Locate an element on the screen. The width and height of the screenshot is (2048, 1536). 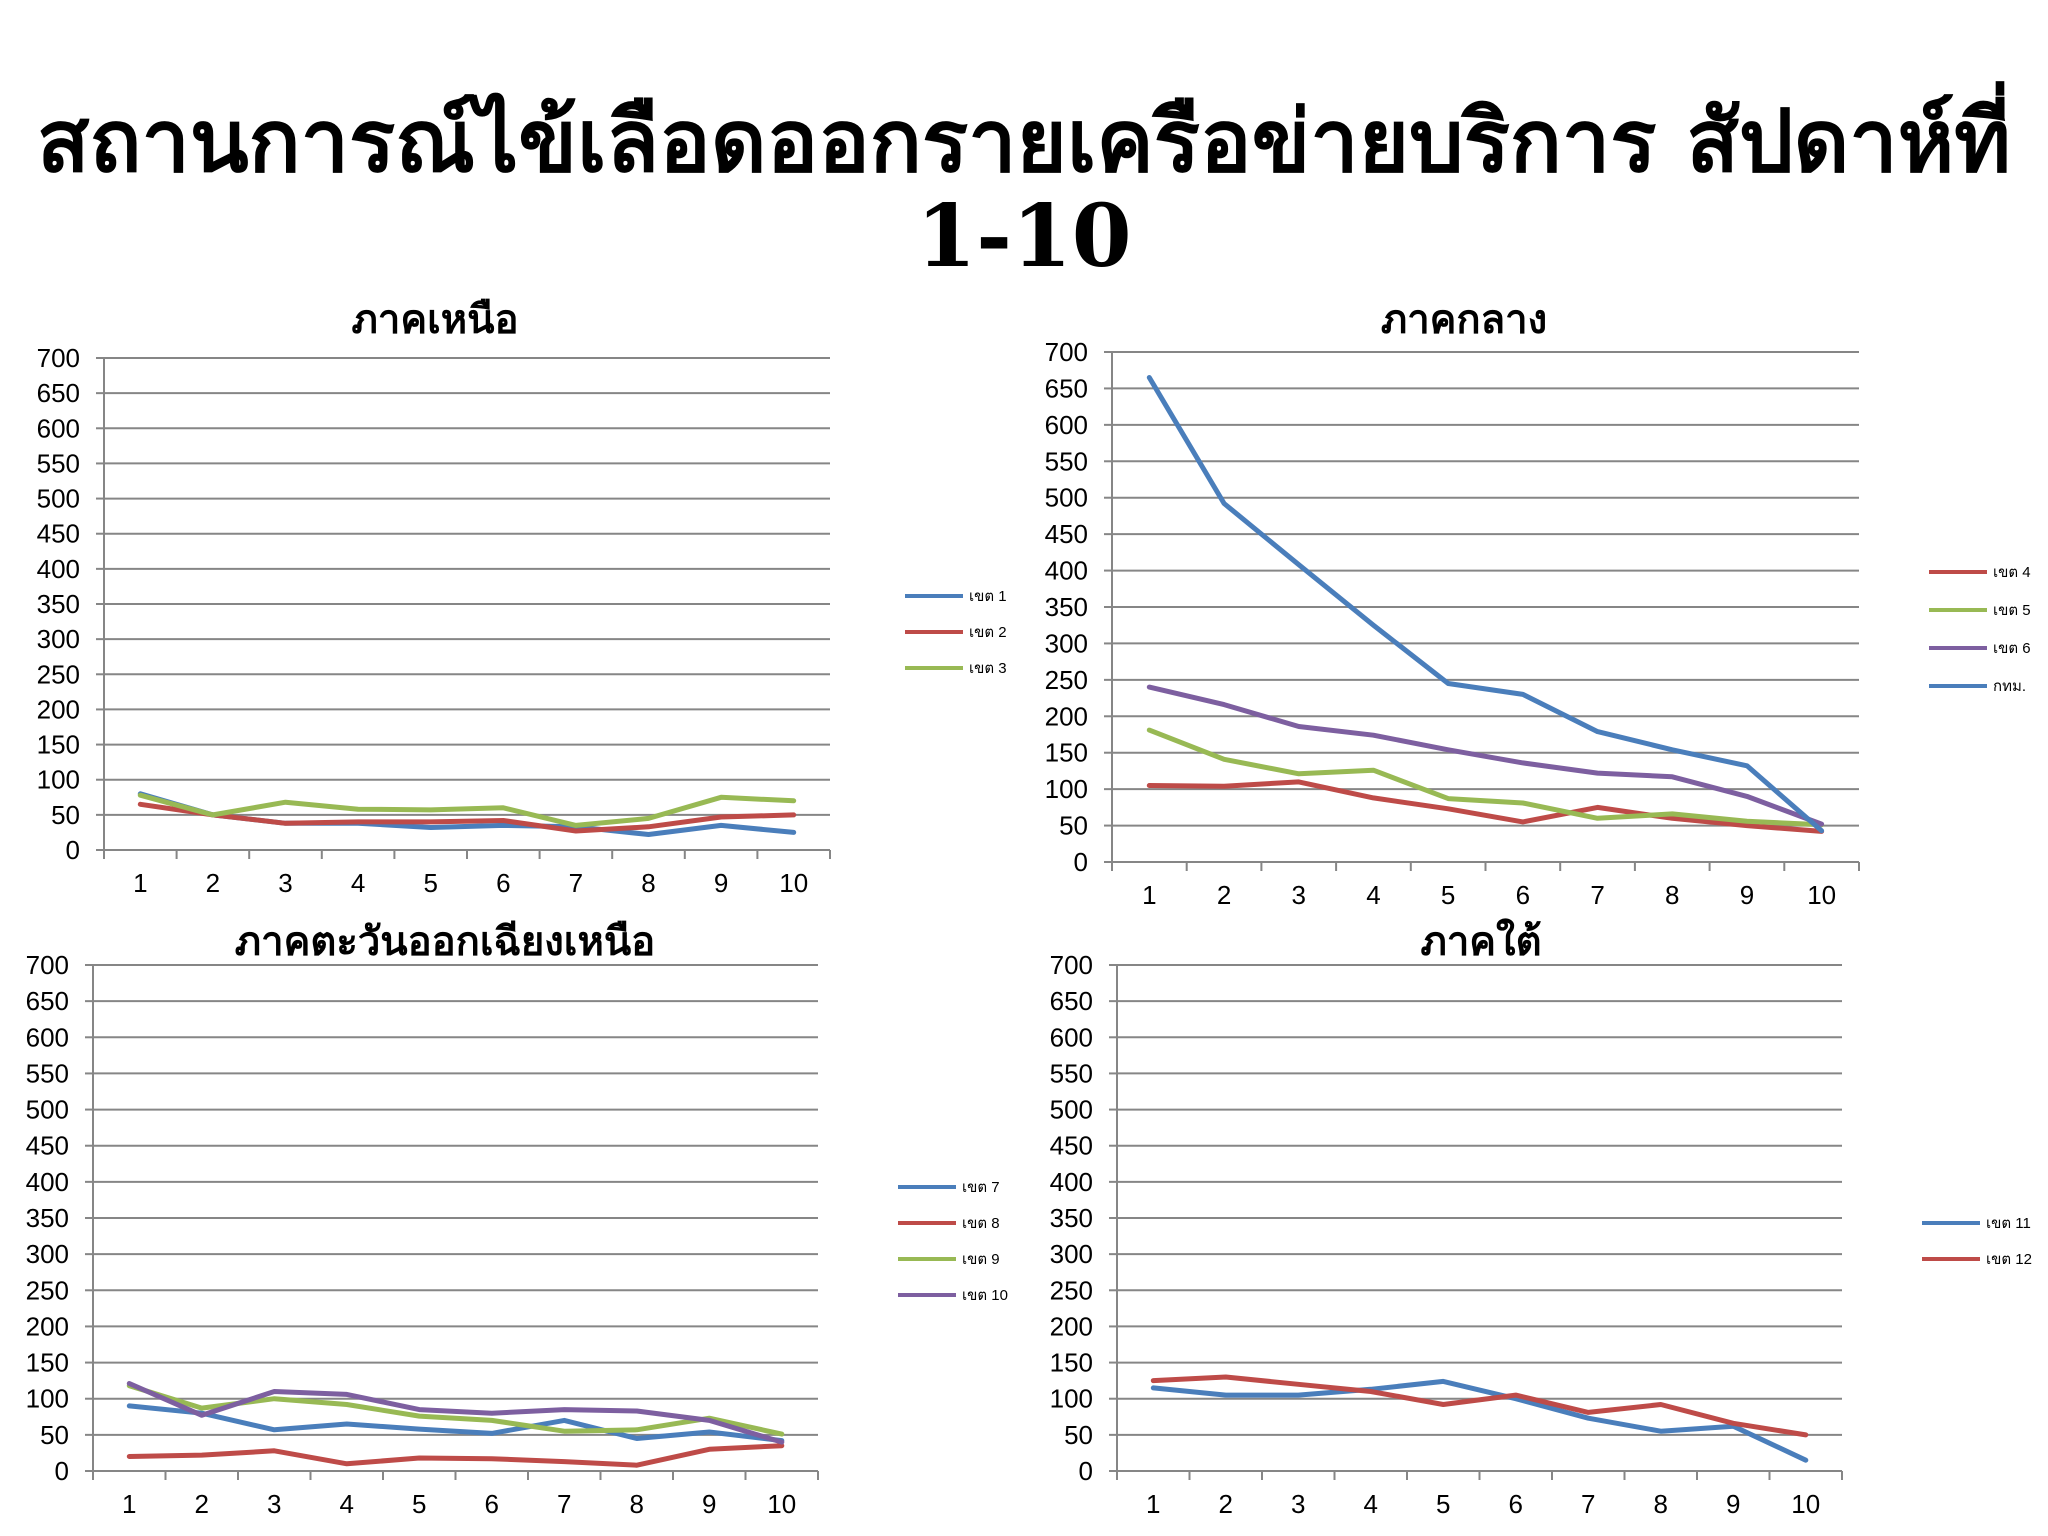
chart-title: ภาคกลาง is located at coordinates (1464, 319).